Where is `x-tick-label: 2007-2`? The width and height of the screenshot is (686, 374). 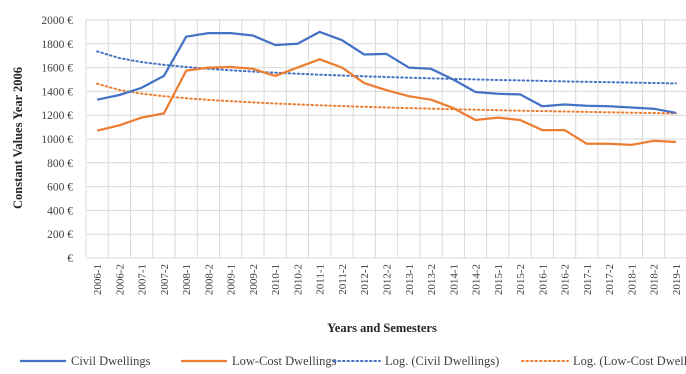
x-tick-label: 2007-2 is located at coordinates (165, 279).